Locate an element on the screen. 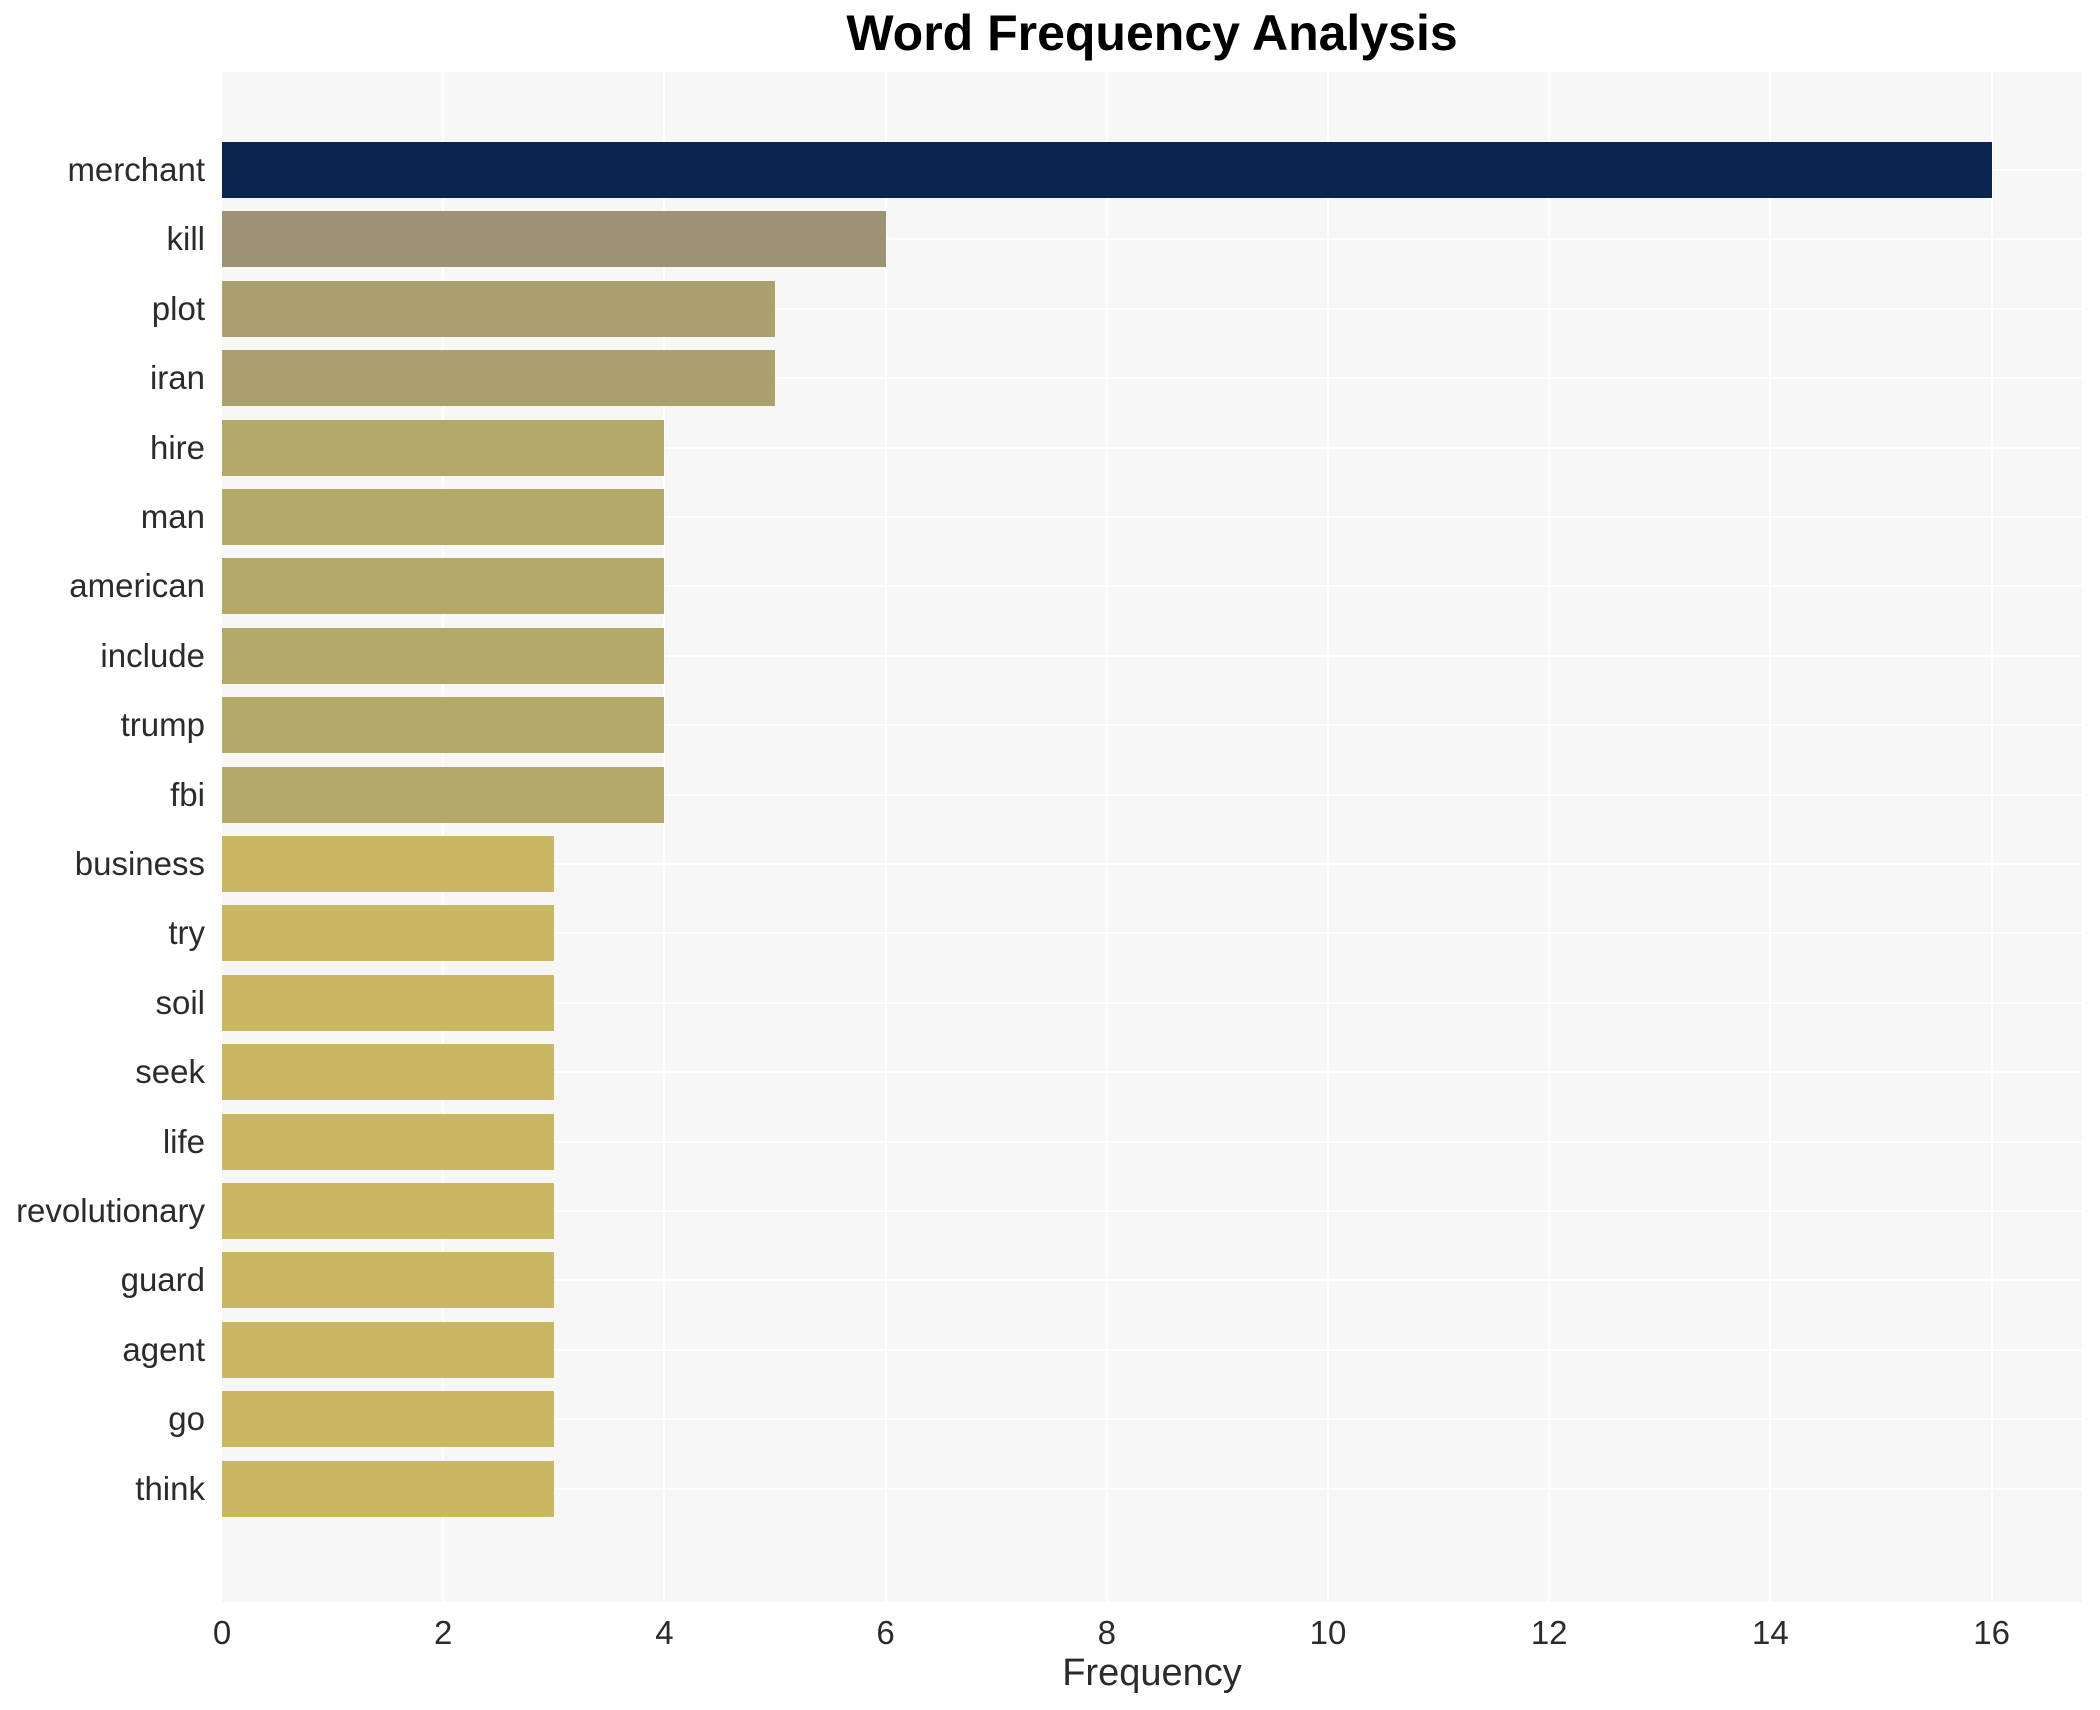 The image size is (2100, 1710). bar-agent is located at coordinates (388, 1349).